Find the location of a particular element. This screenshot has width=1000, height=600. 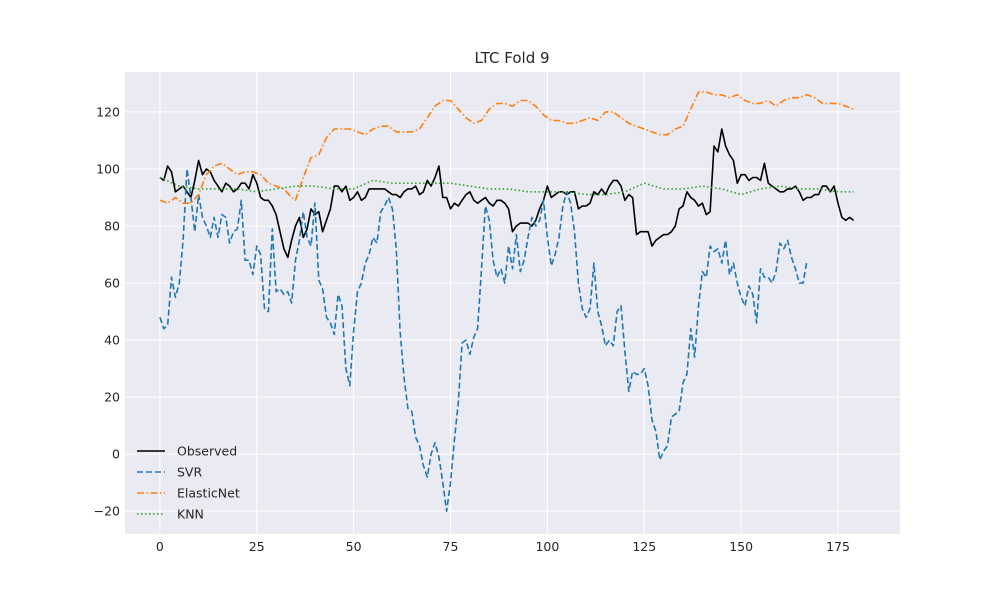

x-tick-label: 50 is located at coordinates (354, 546).